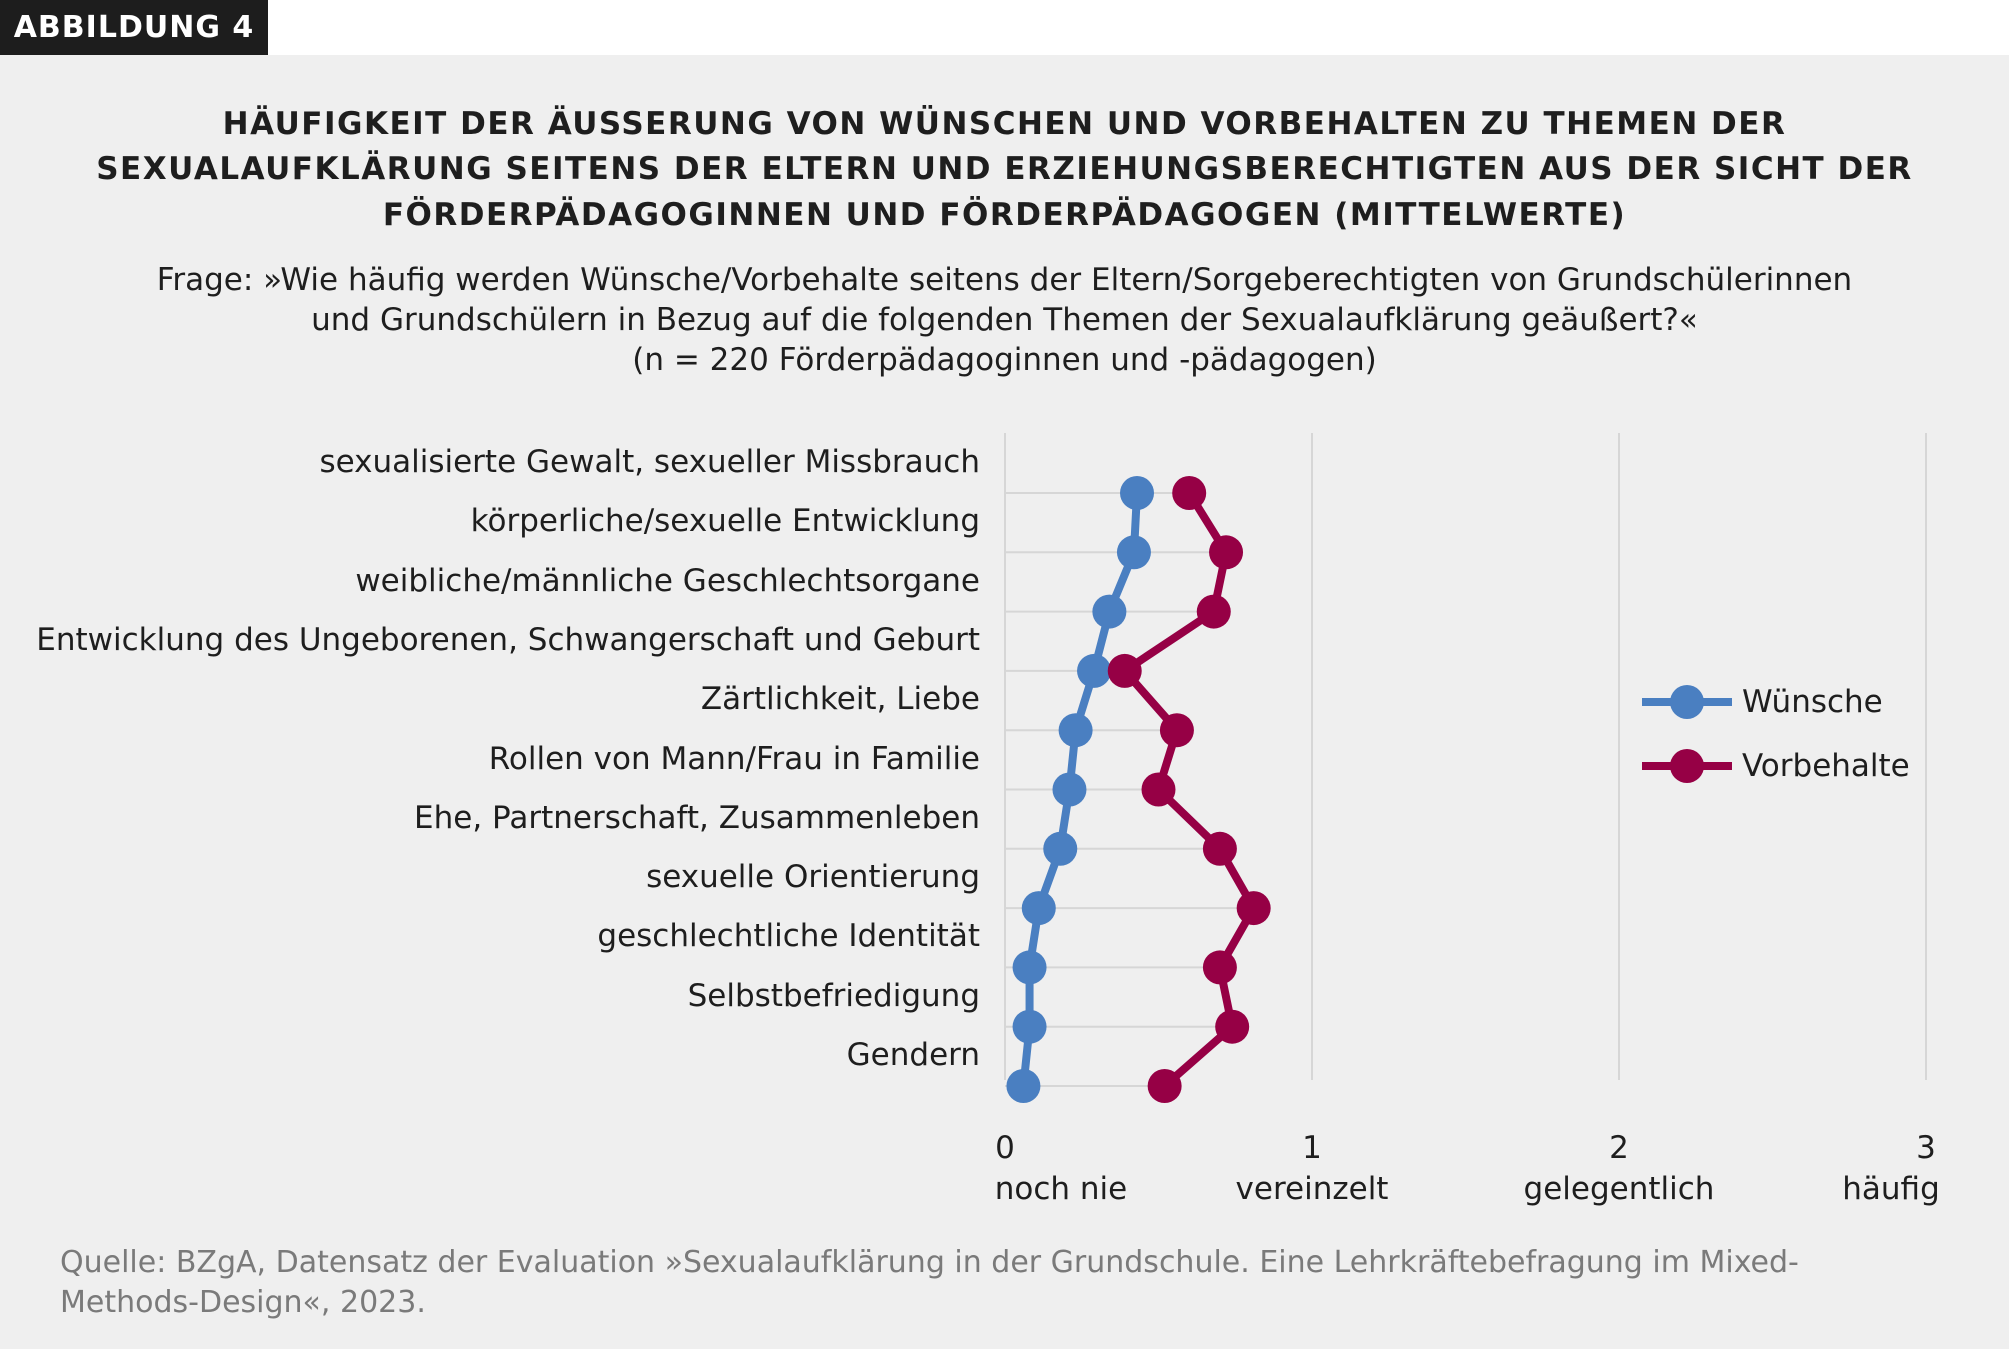  I want to click on category-label: weibliche/männliche Geschlechtsorgane, so click(667, 580).